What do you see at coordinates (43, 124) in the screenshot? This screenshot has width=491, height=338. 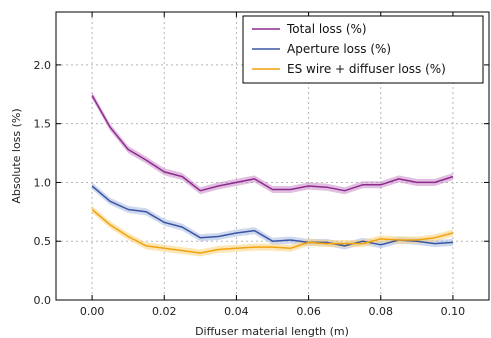 I see `y-tick-label: 1.5` at bounding box center [43, 124].